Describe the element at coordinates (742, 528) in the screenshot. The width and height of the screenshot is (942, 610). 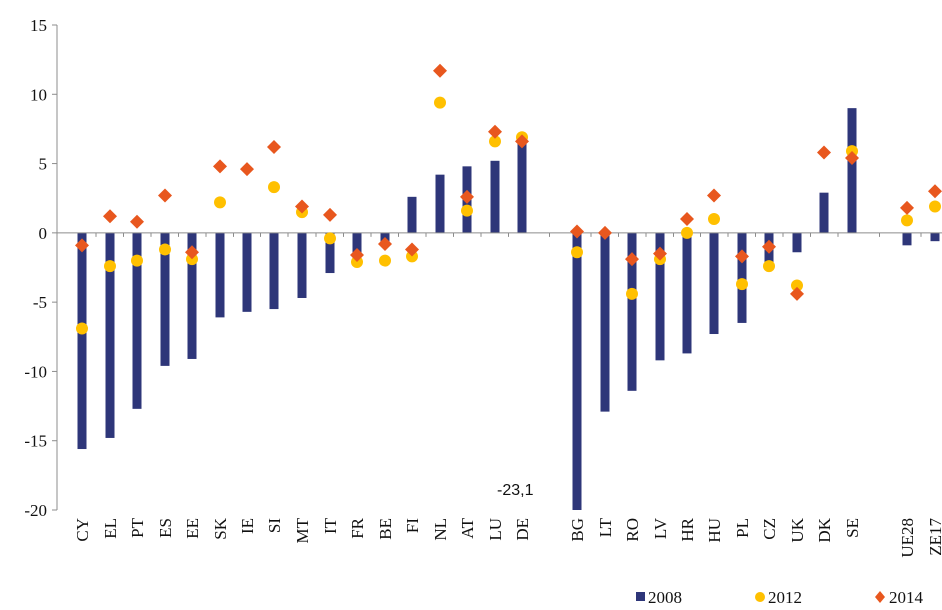
I see `x-tick-label-PL: PL` at that location.